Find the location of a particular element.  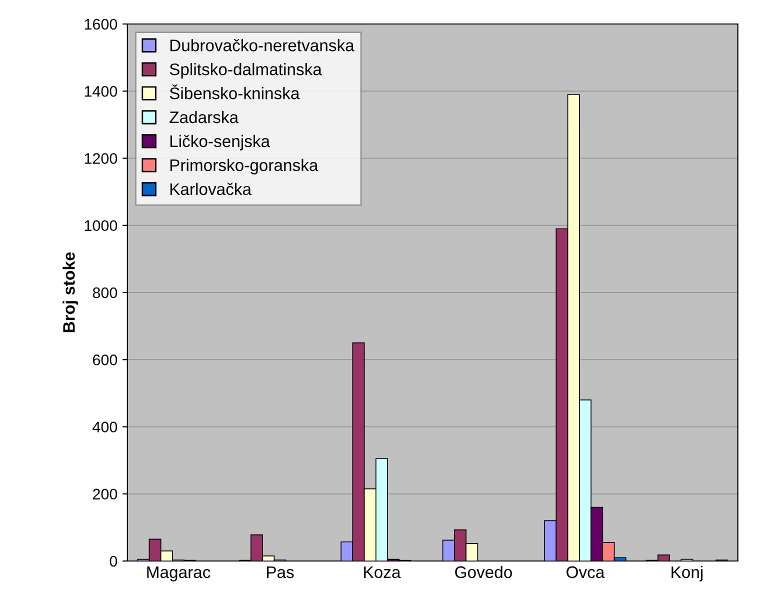

x-tick-label: Ovca is located at coordinates (585, 572).